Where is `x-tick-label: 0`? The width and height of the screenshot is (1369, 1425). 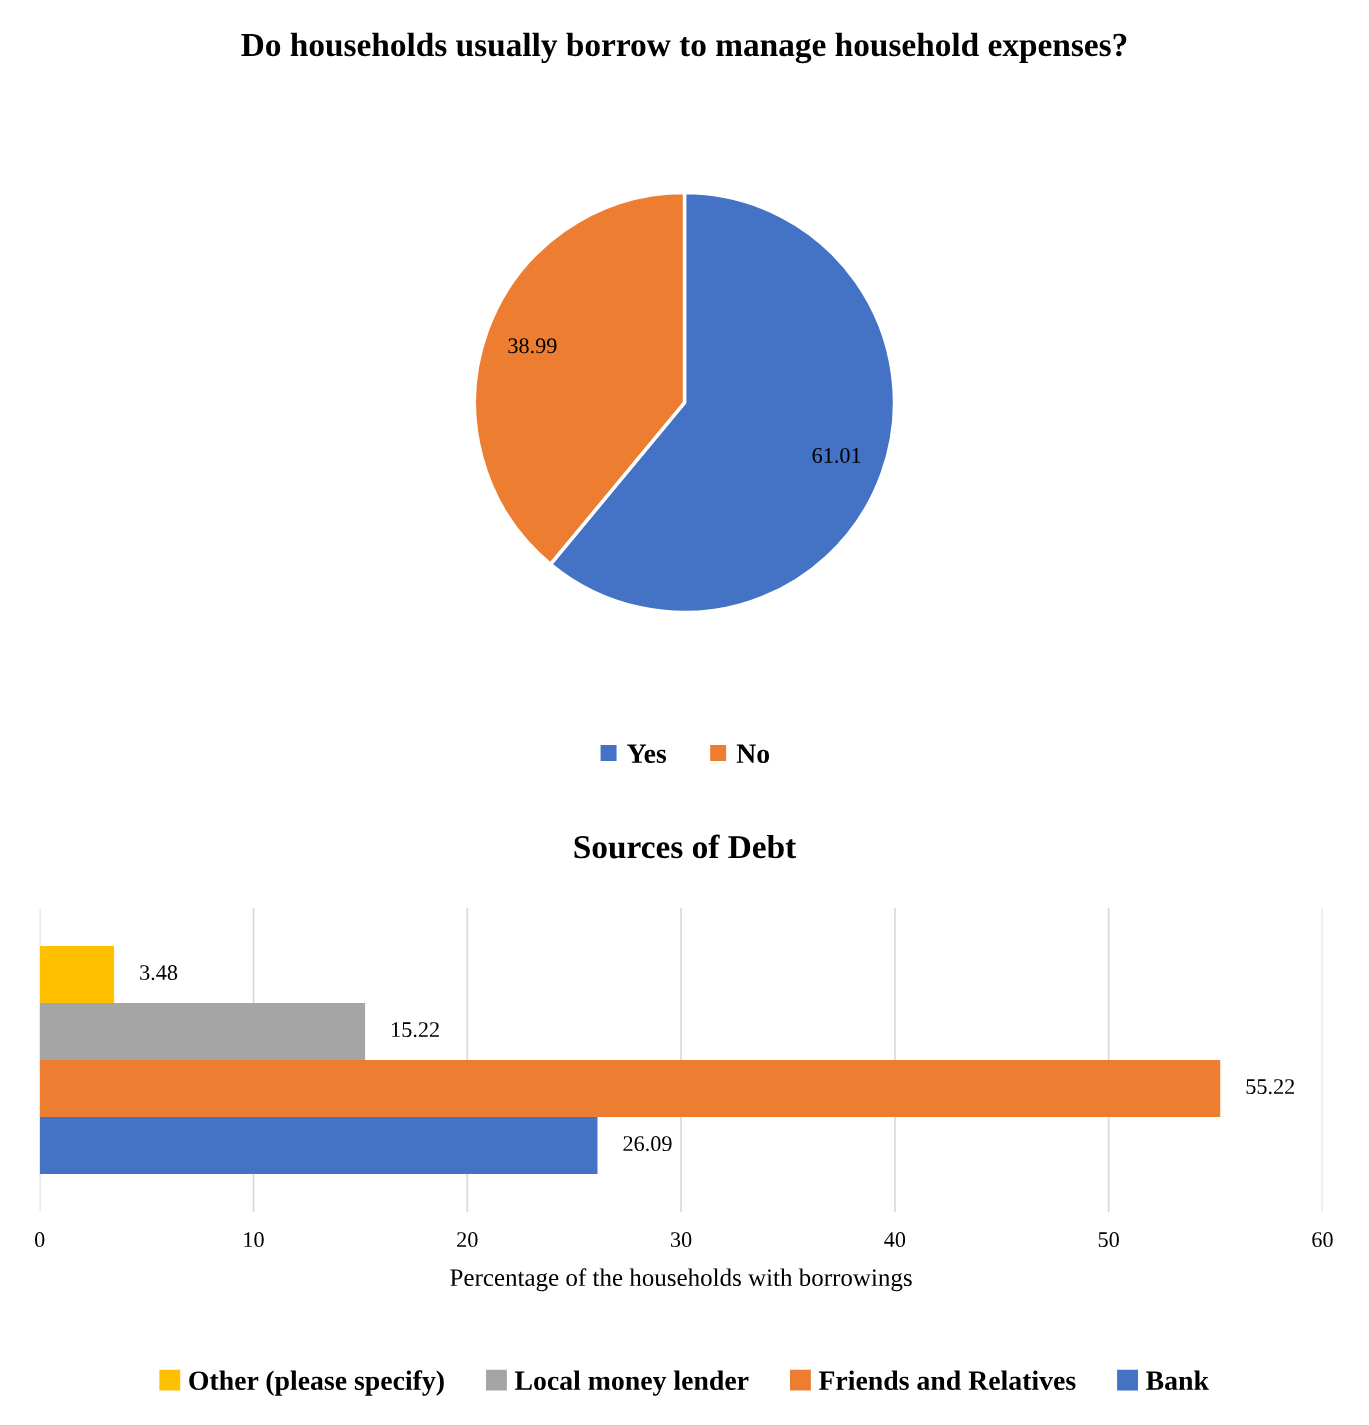 x-tick-label: 0 is located at coordinates (39, 1240).